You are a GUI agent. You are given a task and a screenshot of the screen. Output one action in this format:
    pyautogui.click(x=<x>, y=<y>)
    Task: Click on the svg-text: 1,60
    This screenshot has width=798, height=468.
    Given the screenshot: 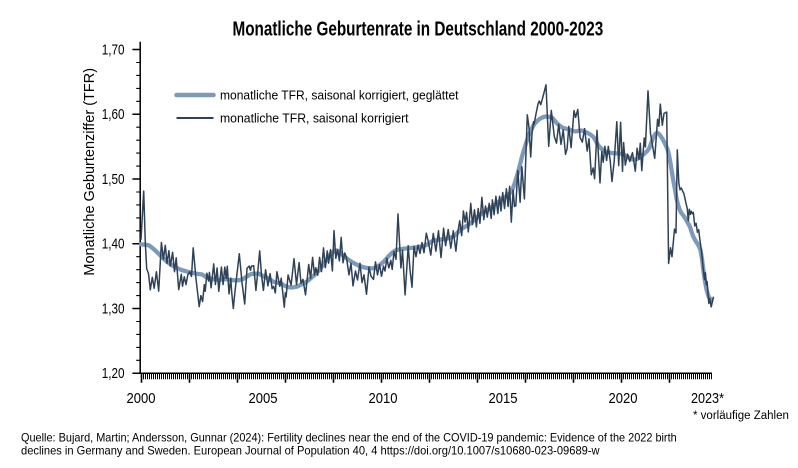 What is the action you would take?
    pyautogui.click(x=113, y=114)
    